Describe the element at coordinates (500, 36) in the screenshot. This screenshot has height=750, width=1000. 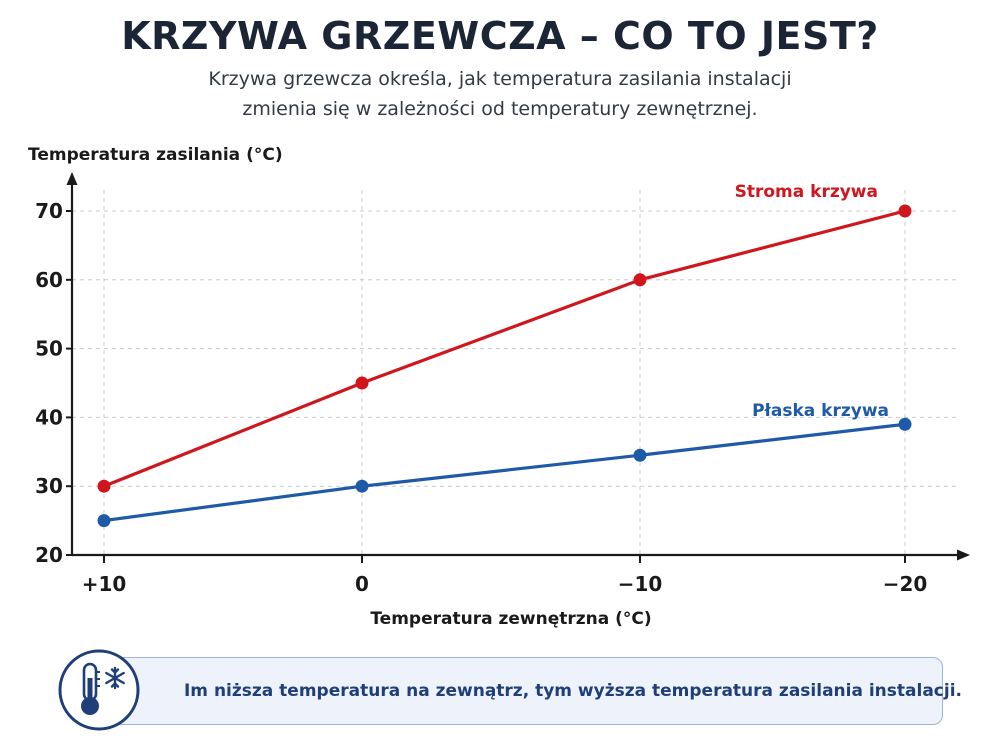
I see `page-title: KRZYWA GRZEWCZA – CO TO JEST?` at that location.